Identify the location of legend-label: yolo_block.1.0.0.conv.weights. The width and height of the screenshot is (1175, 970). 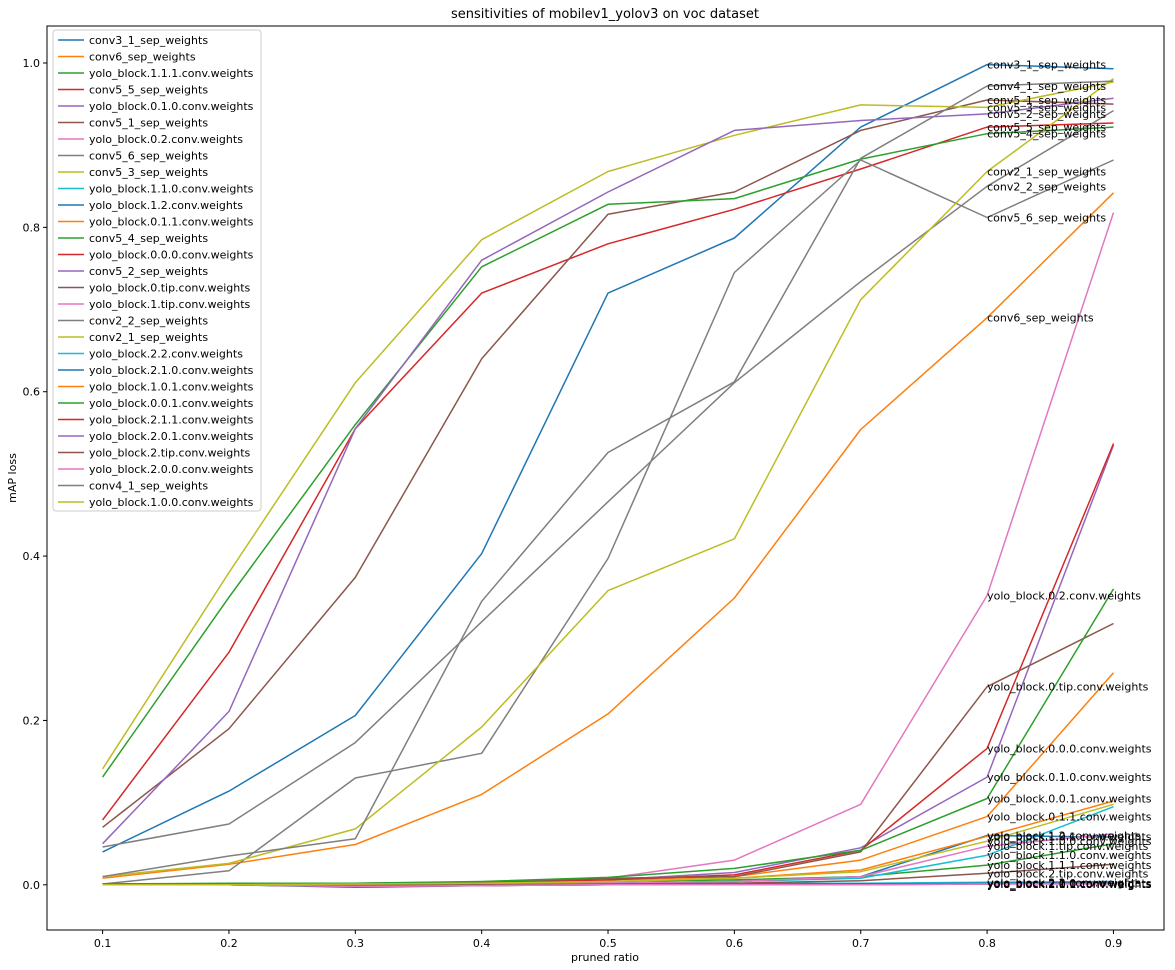
(171, 502).